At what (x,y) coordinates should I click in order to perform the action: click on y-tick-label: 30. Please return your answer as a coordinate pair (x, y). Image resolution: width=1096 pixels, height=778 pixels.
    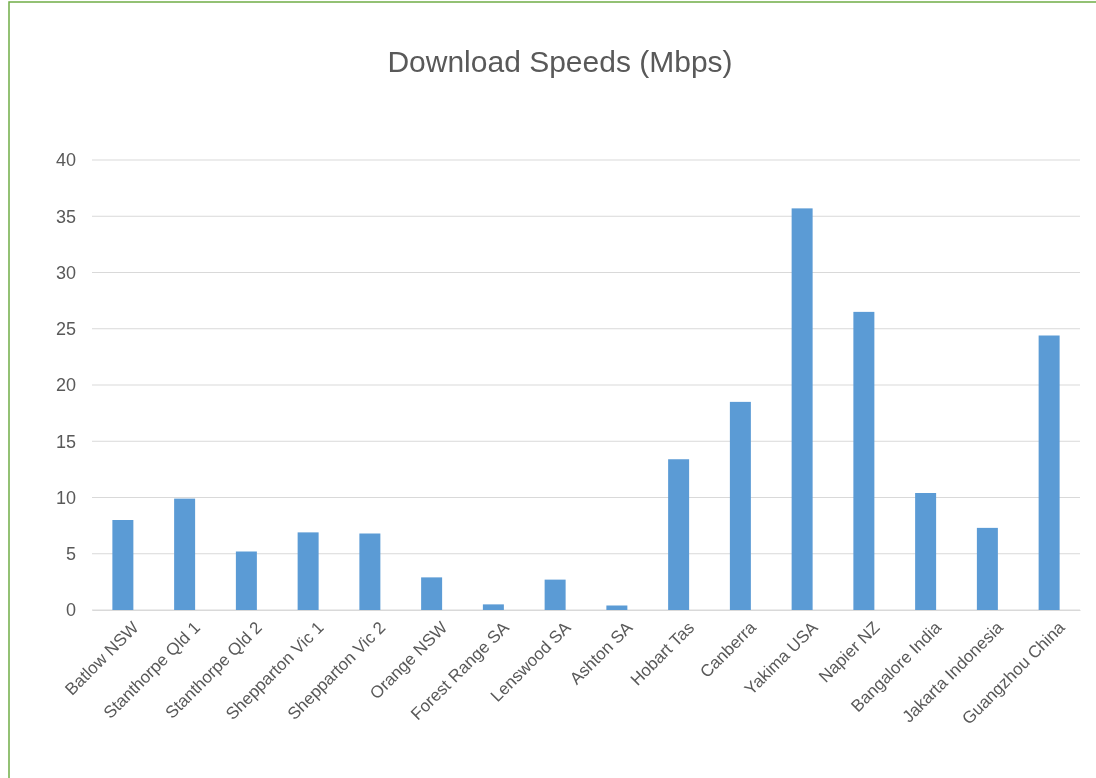
    Looking at the image, I should click on (65, 272).